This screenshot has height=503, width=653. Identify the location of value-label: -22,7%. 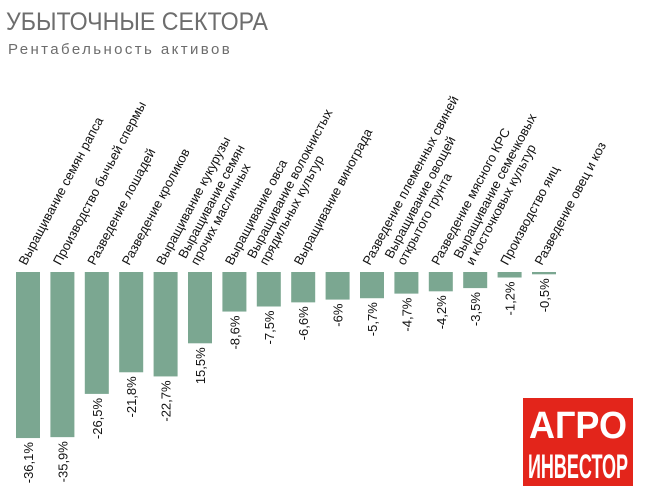
(166, 401).